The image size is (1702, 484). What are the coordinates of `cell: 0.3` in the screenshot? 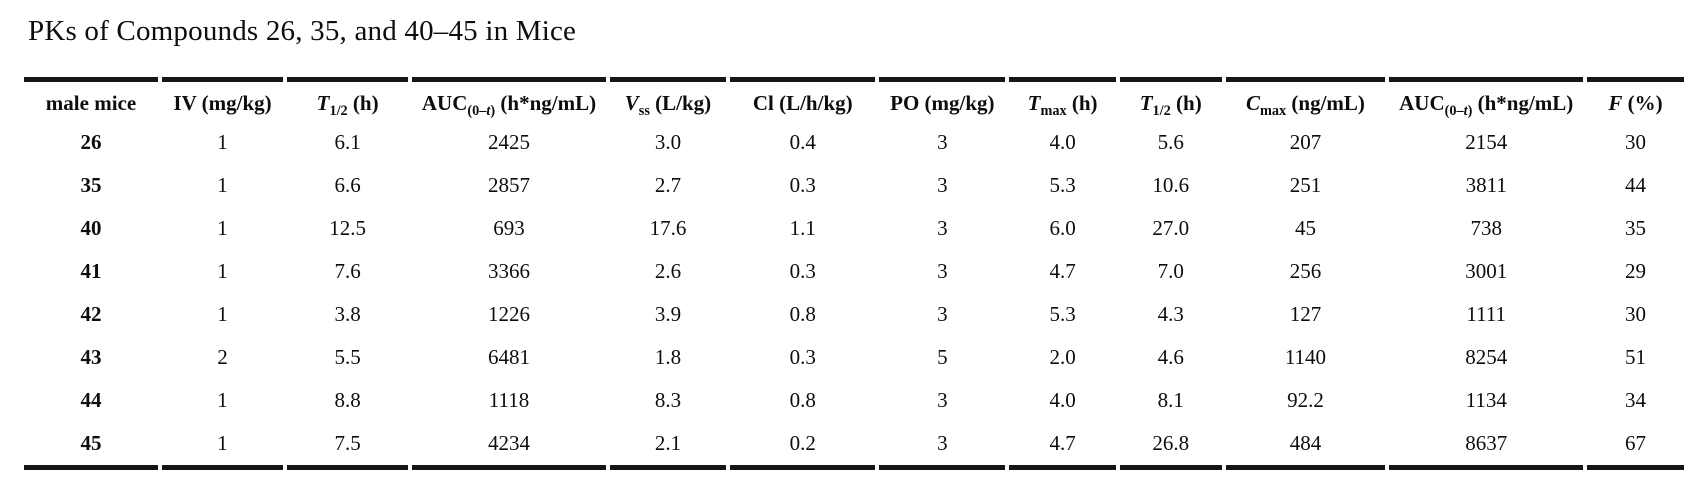 It's located at (802, 357).